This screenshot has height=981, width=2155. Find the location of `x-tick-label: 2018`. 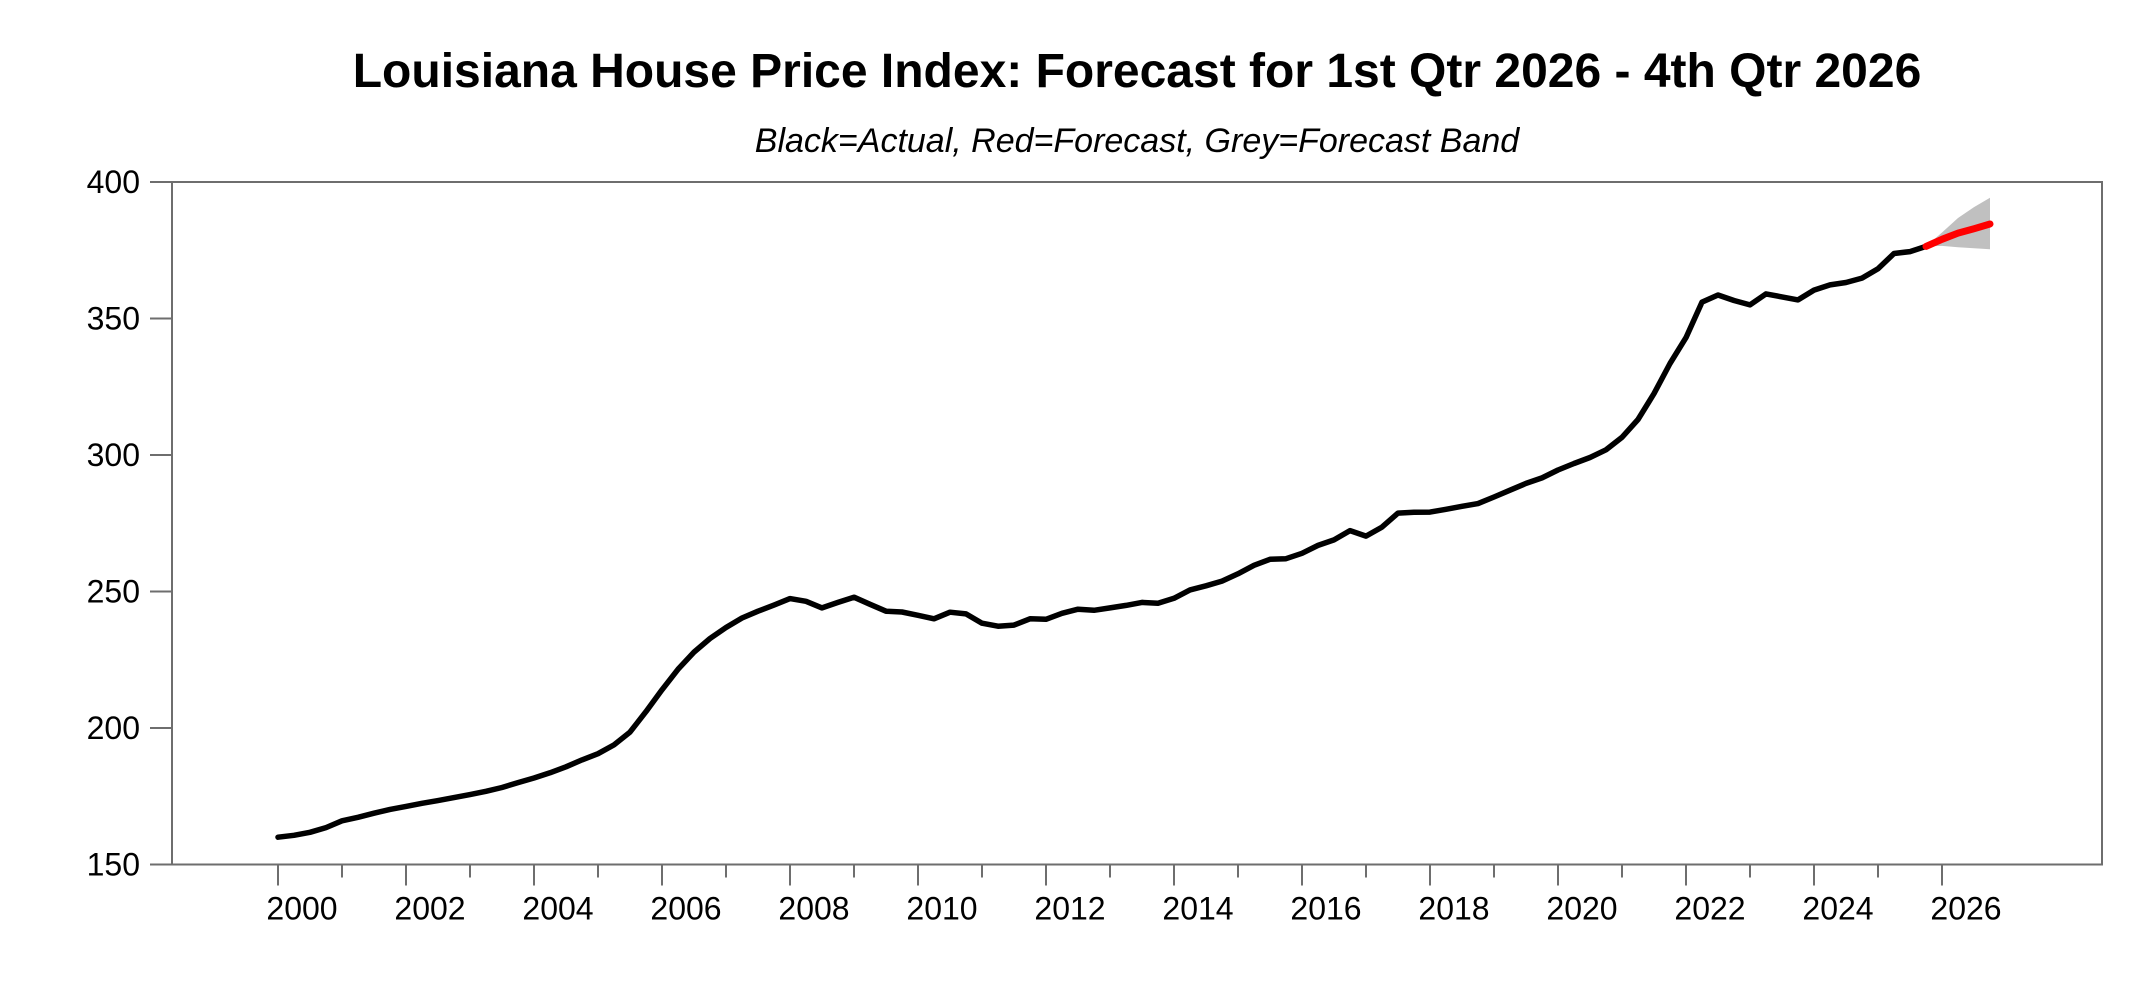

x-tick-label: 2018 is located at coordinates (1453, 909).